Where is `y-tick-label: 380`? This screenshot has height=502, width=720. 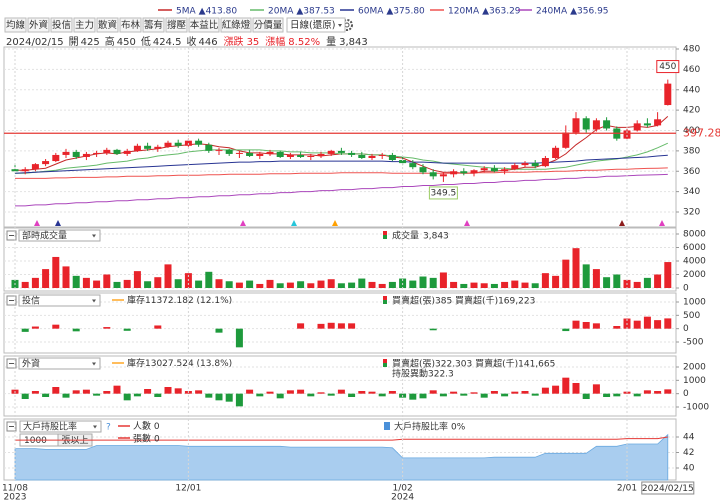 y-tick-label: 380 is located at coordinates (691, 151).